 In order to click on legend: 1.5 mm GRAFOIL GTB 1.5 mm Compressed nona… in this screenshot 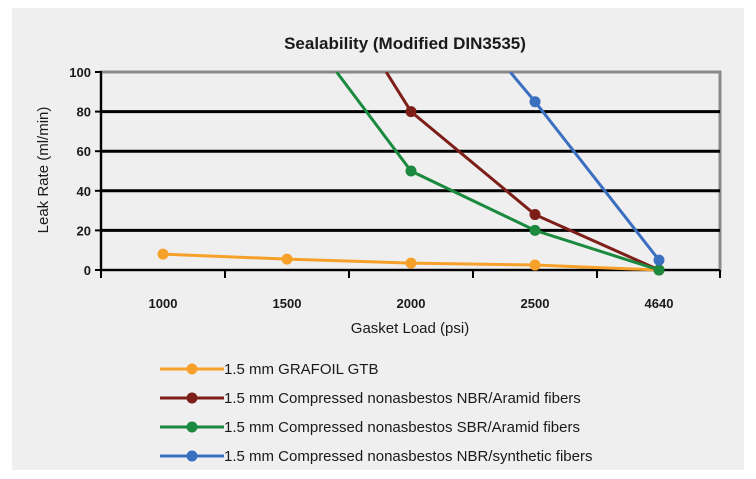, I will do `click(376, 413)`.